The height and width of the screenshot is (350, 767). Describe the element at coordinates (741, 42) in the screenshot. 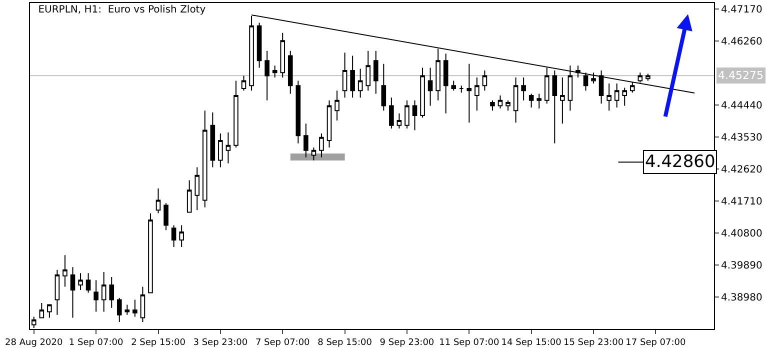

I see `y-tick-label: 4.46260` at that location.